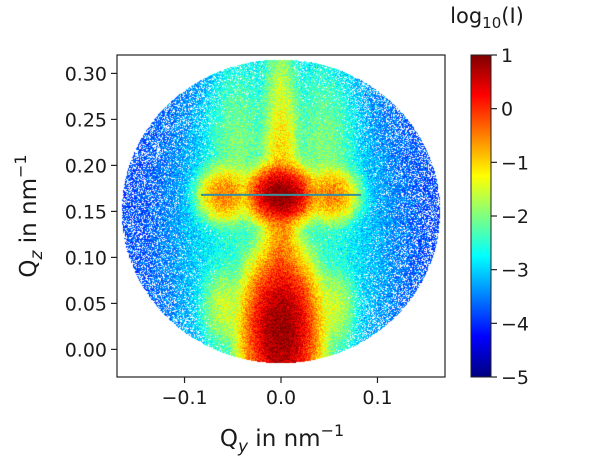 This screenshot has width=600, height=458. Describe the element at coordinates (487, 18) in the screenshot. I see `colorbar-title: log10(I)` at that location.